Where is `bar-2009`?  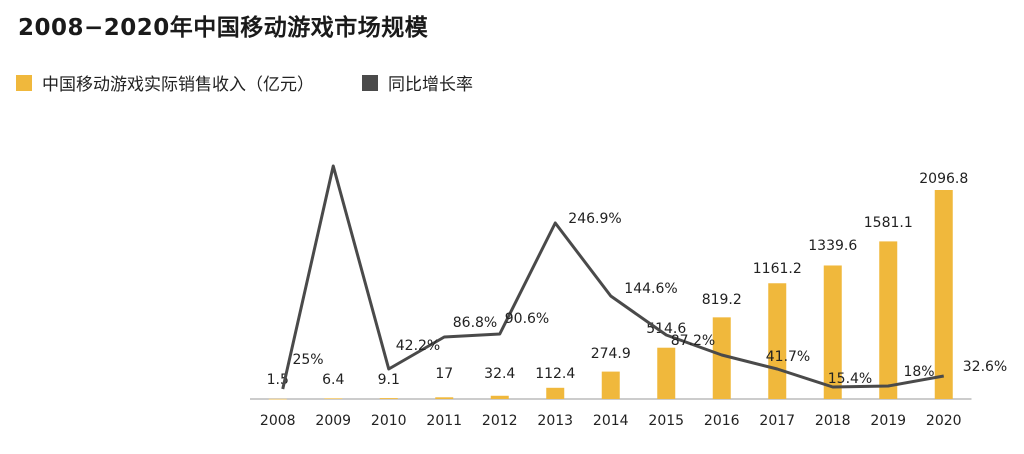 bar-2009 is located at coordinates (333, 398).